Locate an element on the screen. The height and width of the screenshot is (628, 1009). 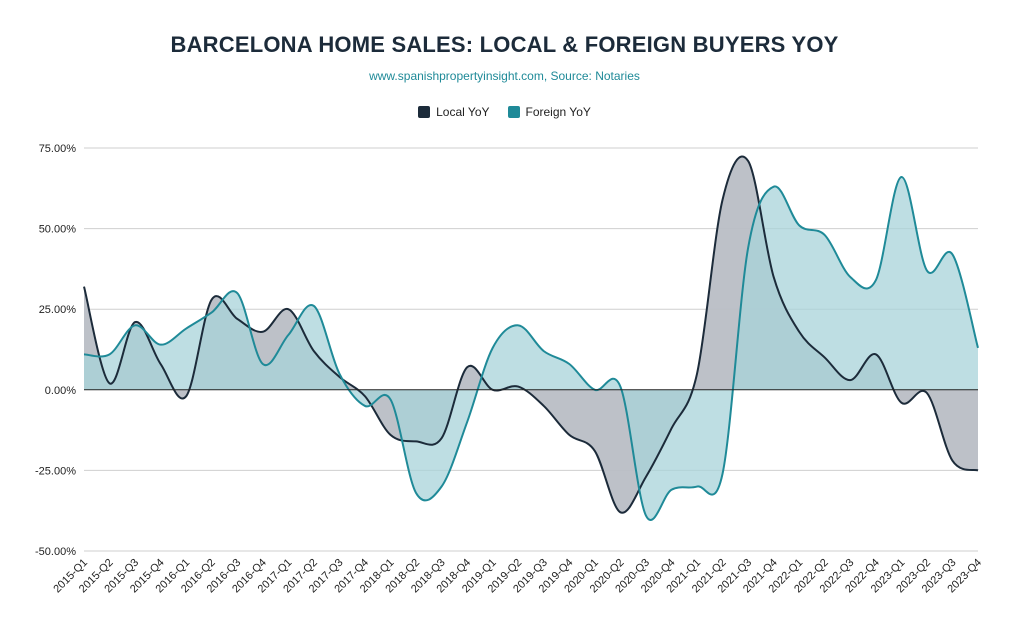
y-tick-label: 0.00% is located at coordinates (60, 391).